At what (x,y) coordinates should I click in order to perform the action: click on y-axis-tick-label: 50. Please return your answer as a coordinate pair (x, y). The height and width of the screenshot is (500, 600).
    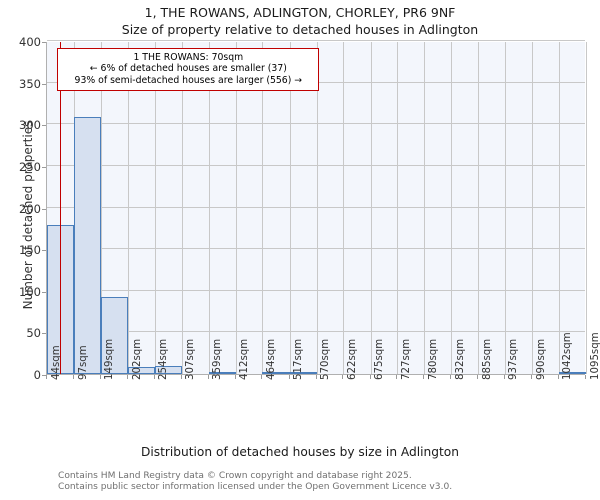
    Looking at the image, I should click on (33, 333).